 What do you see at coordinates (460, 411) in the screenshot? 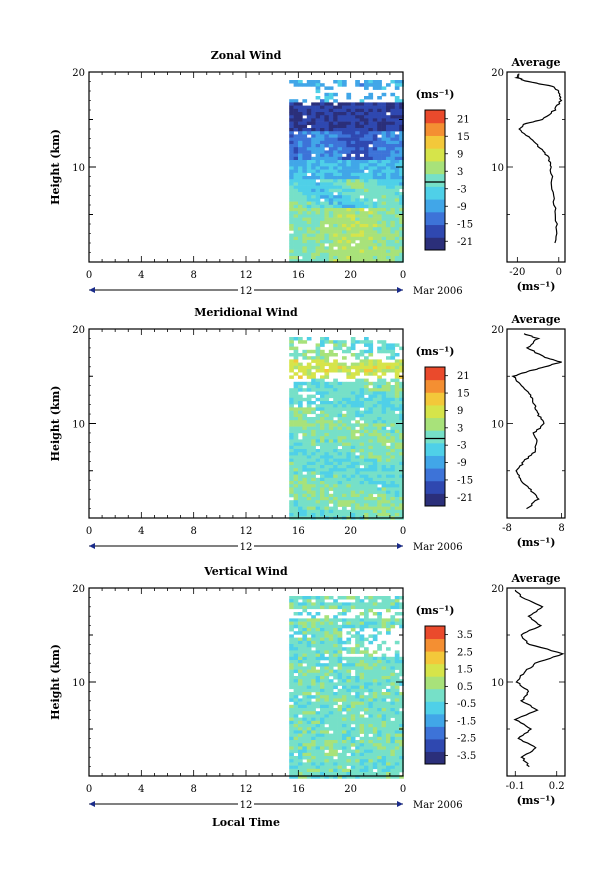
I see `colorbar-label: 9` at bounding box center [460, 411].